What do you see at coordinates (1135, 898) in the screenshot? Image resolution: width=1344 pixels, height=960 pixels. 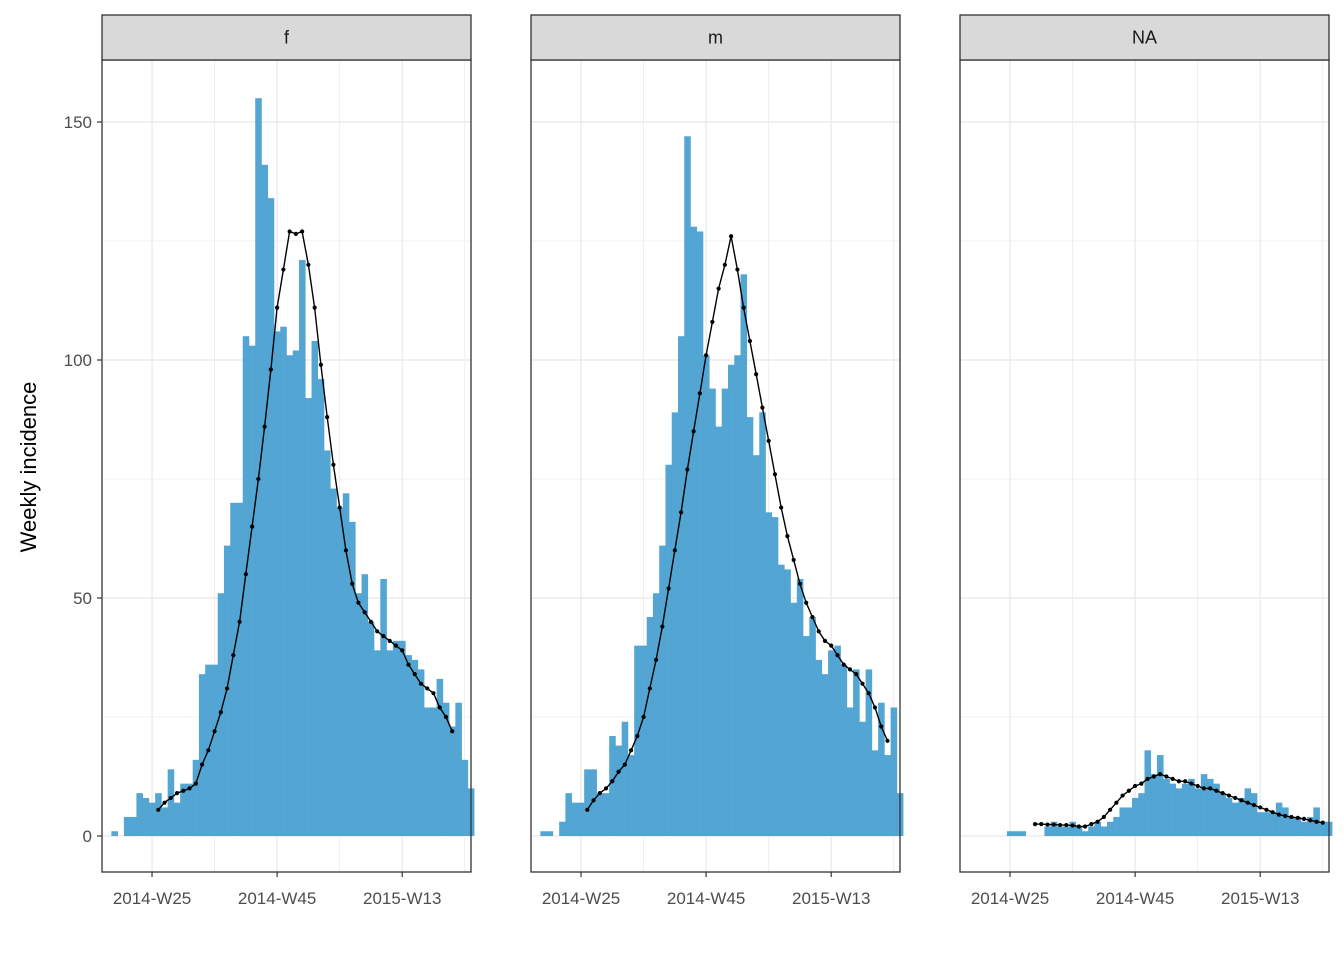 I see `x-tick-label: 2014-W45` at bounding box center [1135, 898].